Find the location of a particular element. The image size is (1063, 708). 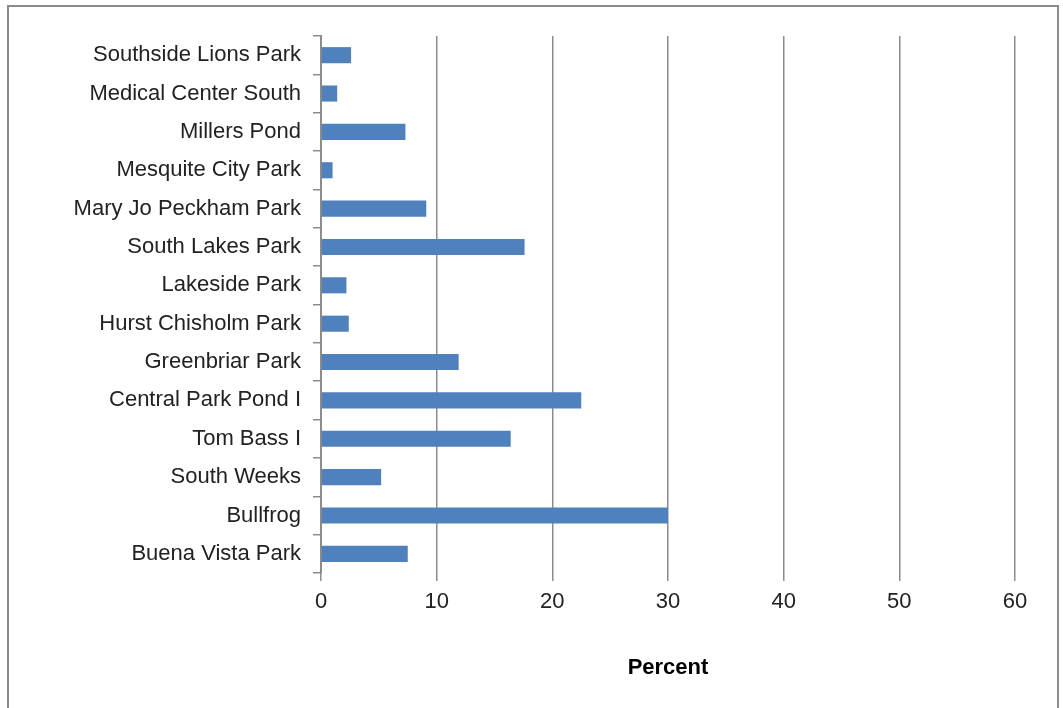

y-tick-label: Lakeside Park is located at coordinates (231, 284).